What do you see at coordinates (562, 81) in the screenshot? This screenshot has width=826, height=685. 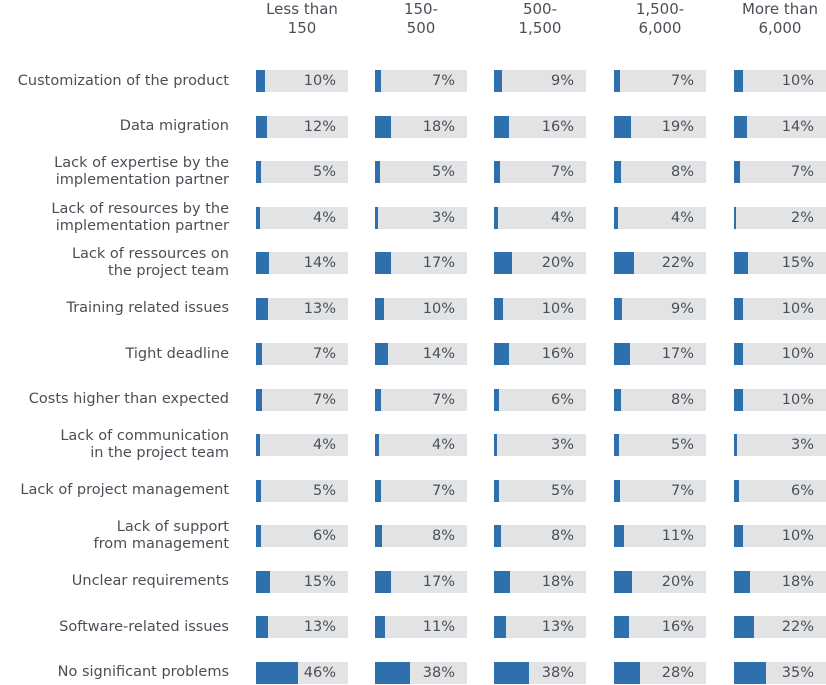 I see `data-label: 9%` at bounding box center [562, 81].